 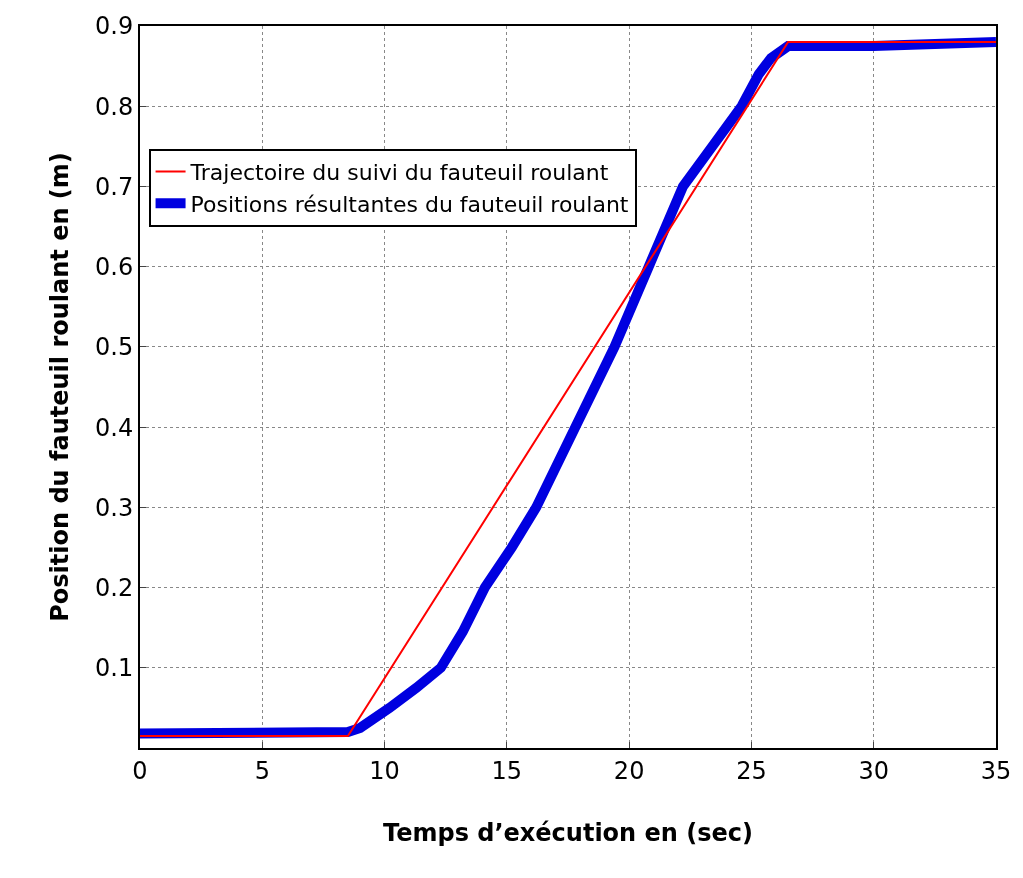 I want to click on y-tick-label: 0.6, so click(x=114, y=267).